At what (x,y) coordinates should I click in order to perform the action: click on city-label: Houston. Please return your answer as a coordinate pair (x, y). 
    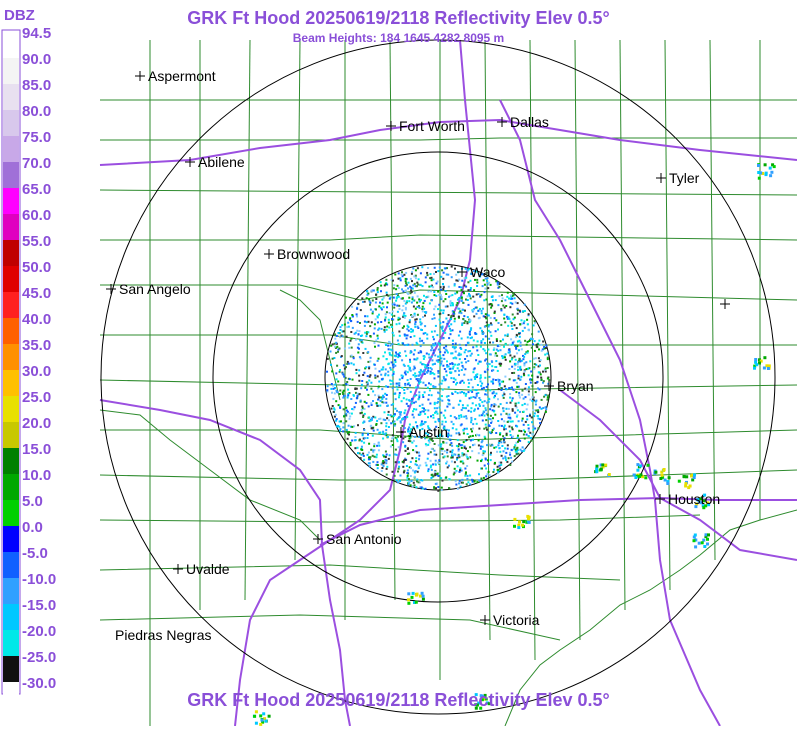
    Looking at the image, I should click on (694, 499).